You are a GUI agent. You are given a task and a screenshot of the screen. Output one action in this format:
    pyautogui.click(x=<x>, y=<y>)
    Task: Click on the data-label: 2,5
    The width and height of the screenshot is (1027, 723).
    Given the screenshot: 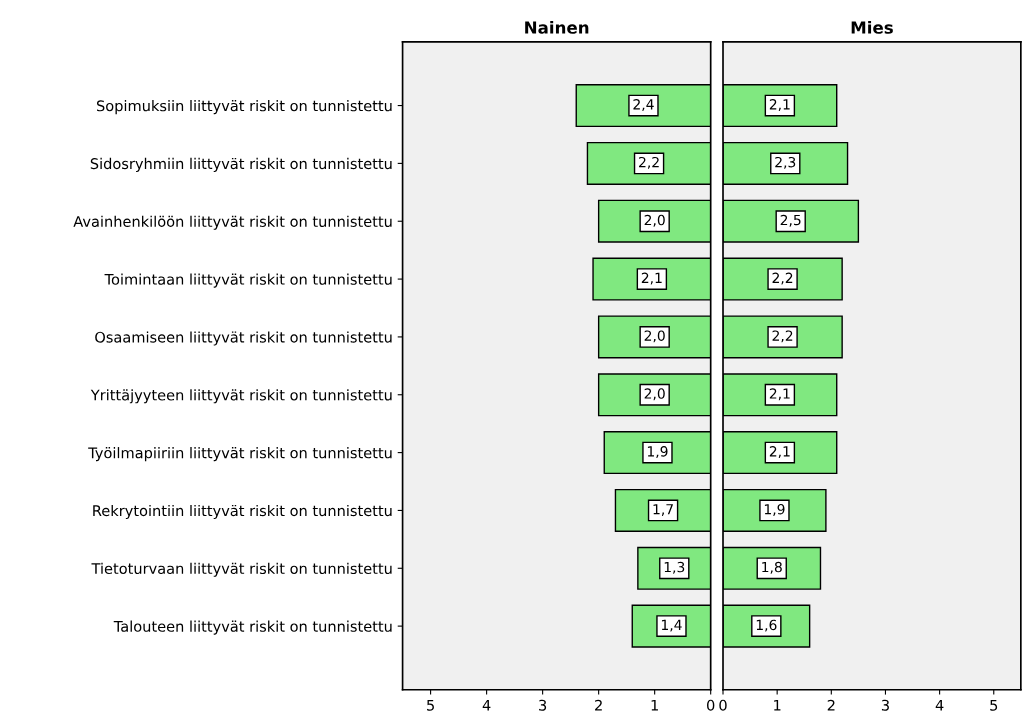 What is the action you would take?
    pyautogui.click(x=790, y=220)
    